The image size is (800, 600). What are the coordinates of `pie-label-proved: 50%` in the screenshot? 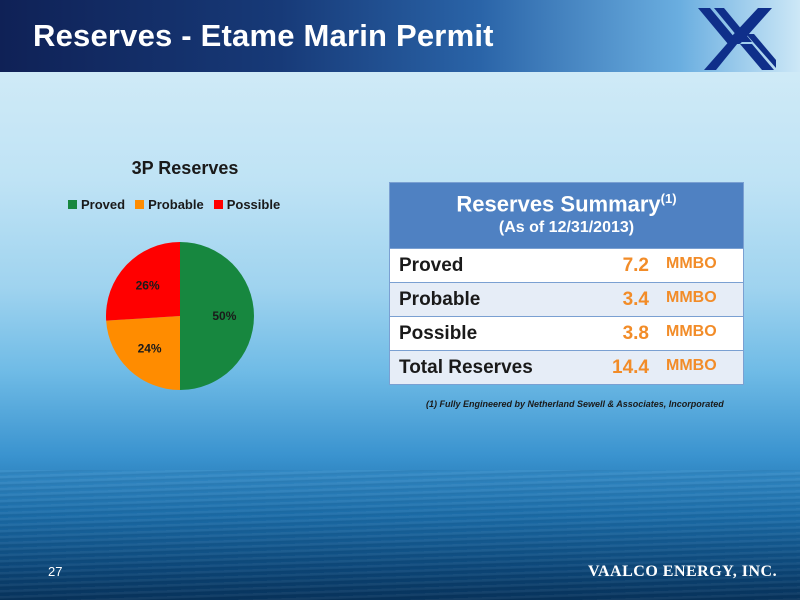 It's located at (224, 316).